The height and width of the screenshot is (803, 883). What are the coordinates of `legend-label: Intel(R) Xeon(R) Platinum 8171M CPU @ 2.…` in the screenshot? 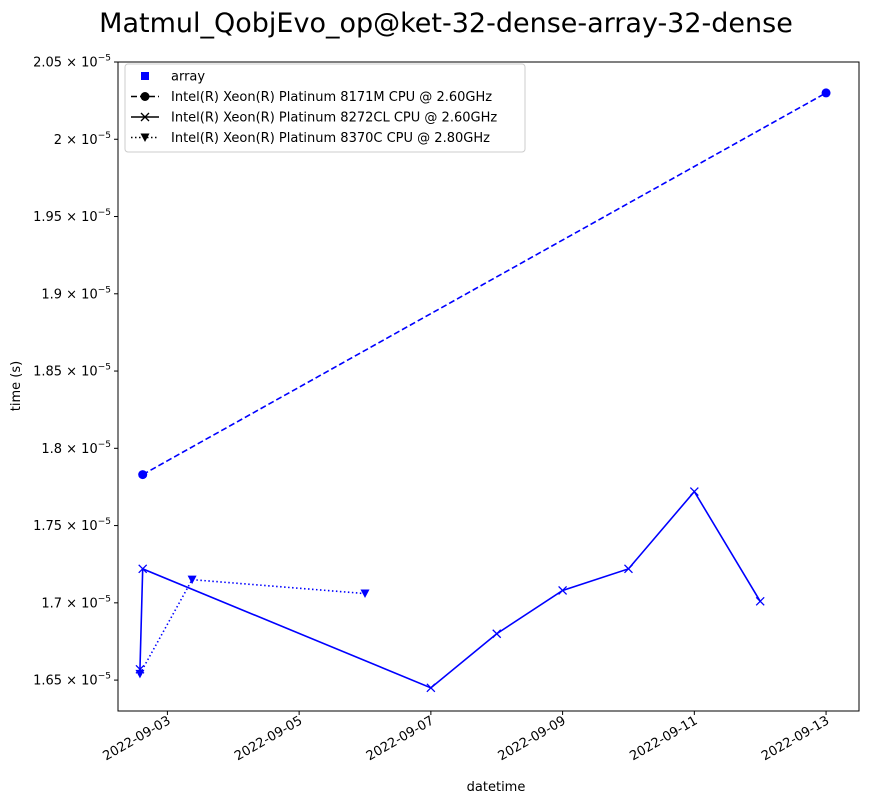 It's located at (331, 97).